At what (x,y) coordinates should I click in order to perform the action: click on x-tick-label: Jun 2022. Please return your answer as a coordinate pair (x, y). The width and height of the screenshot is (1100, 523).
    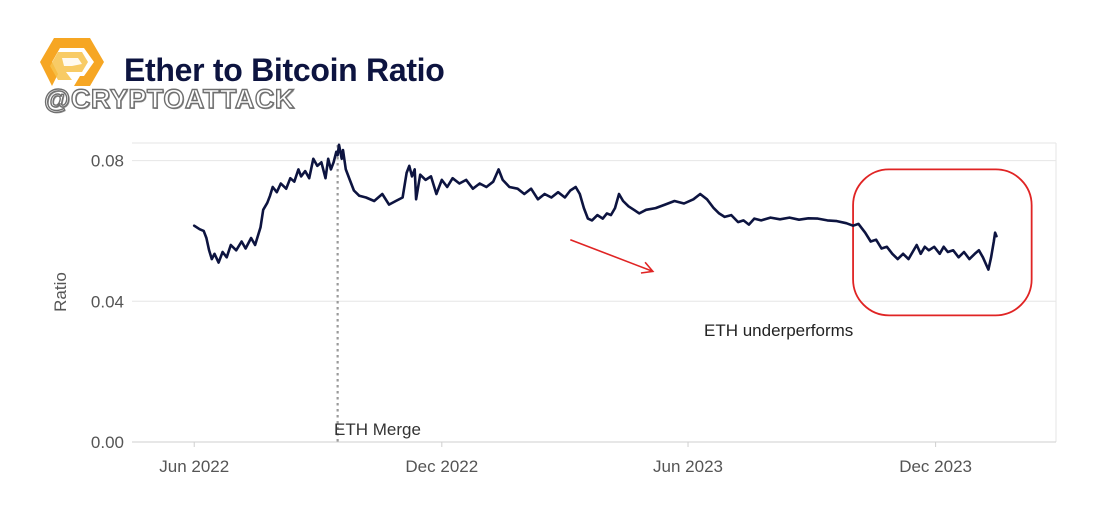
    Looking at the image, I should click on (194, 466).